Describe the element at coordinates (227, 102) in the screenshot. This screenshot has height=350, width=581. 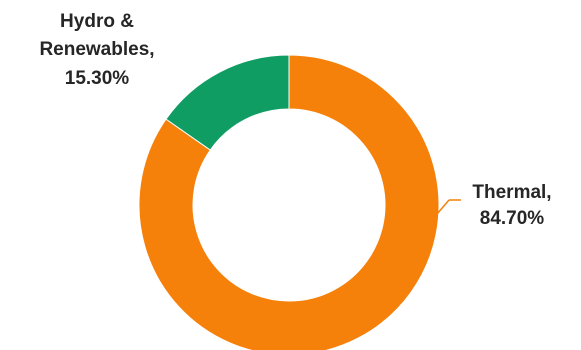
I see `slice-hydro-renewables` at that location.